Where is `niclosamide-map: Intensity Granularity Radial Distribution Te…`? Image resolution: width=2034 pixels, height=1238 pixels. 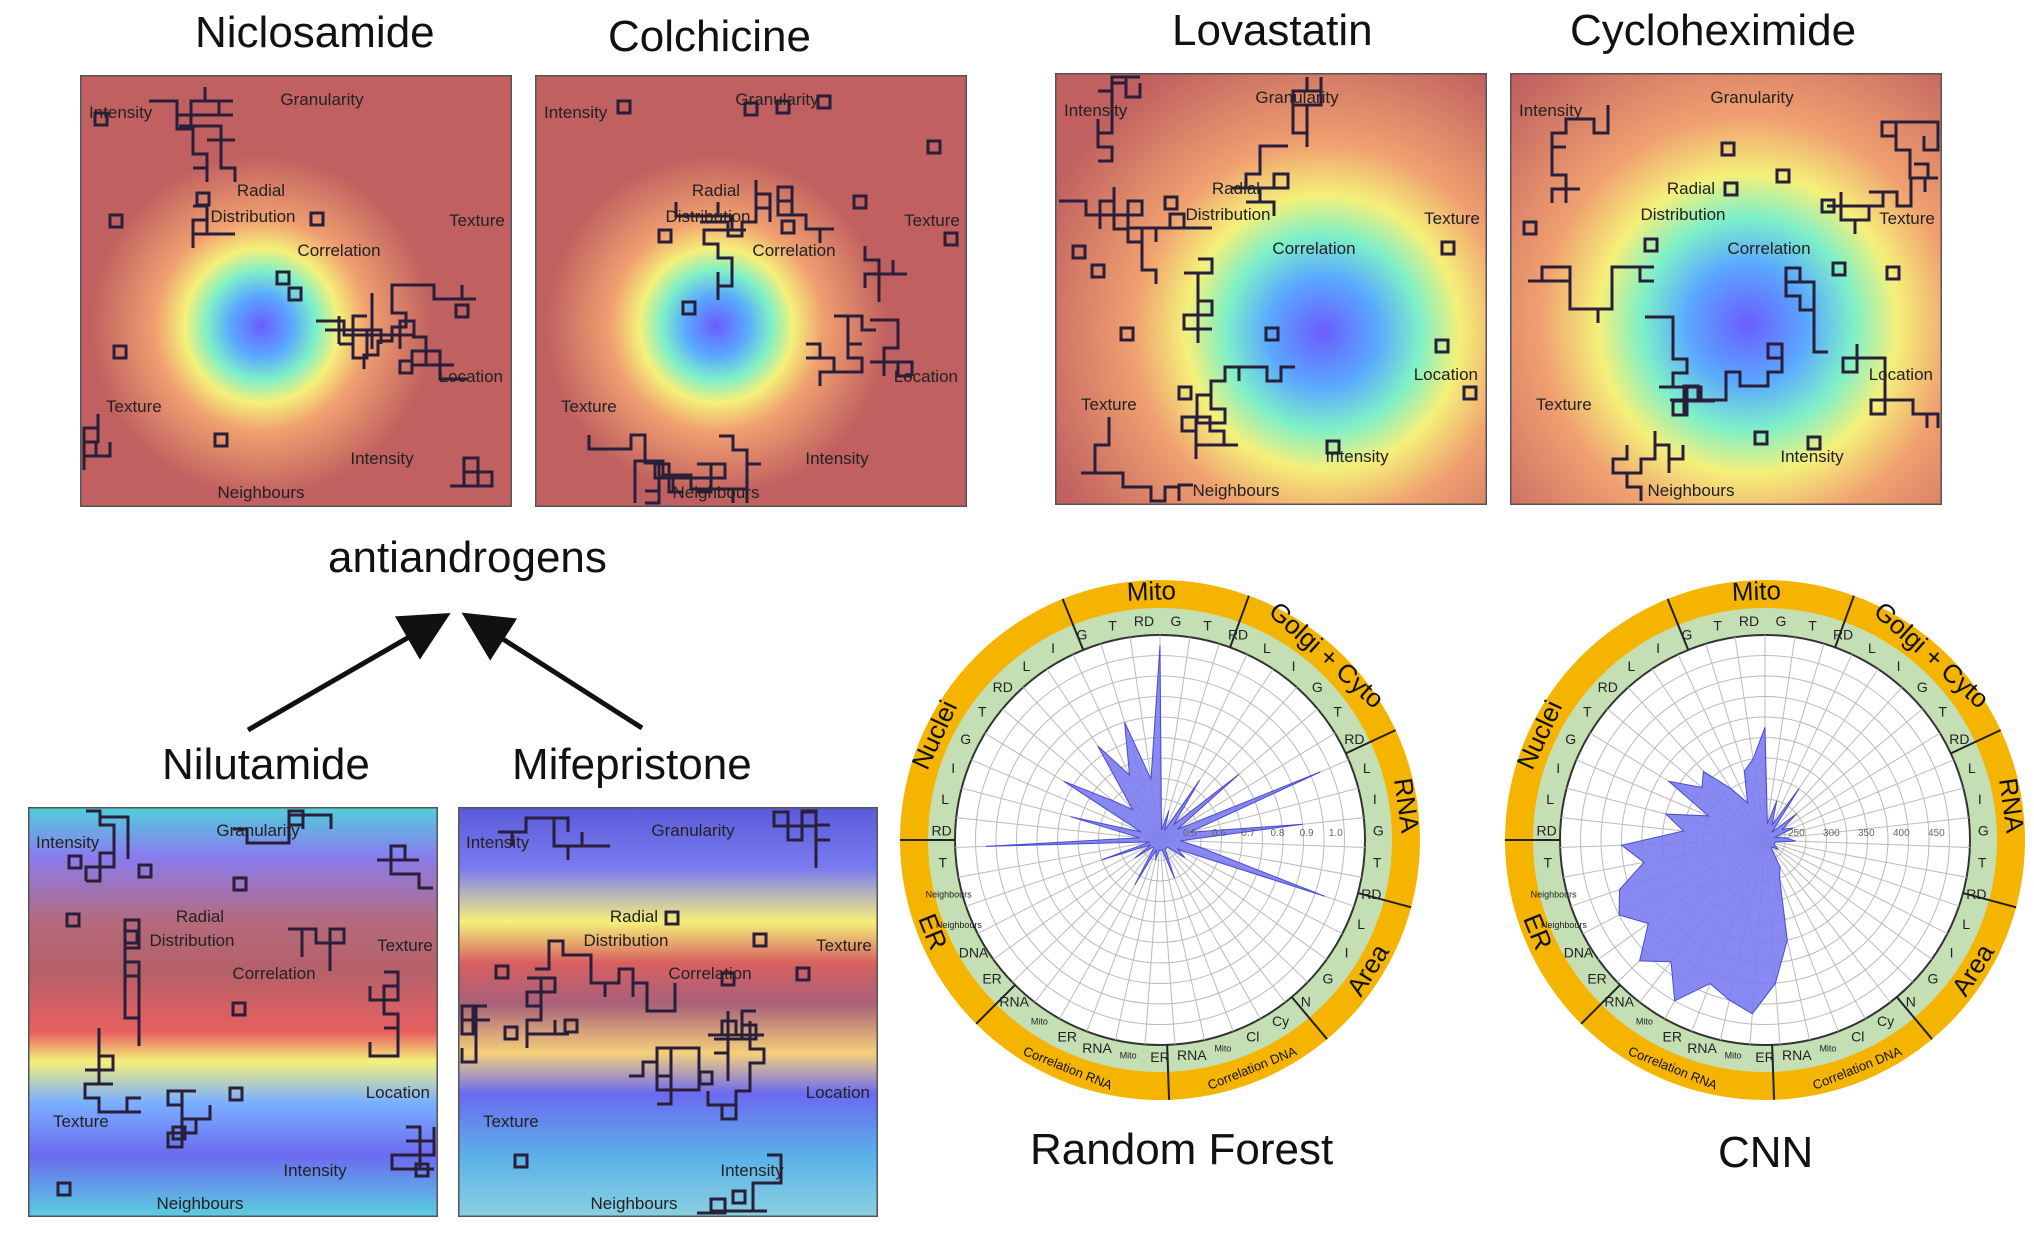 niclosamide-map: Intensity Granularity Radial Distribution Te… is located at coordinates (296, 291).